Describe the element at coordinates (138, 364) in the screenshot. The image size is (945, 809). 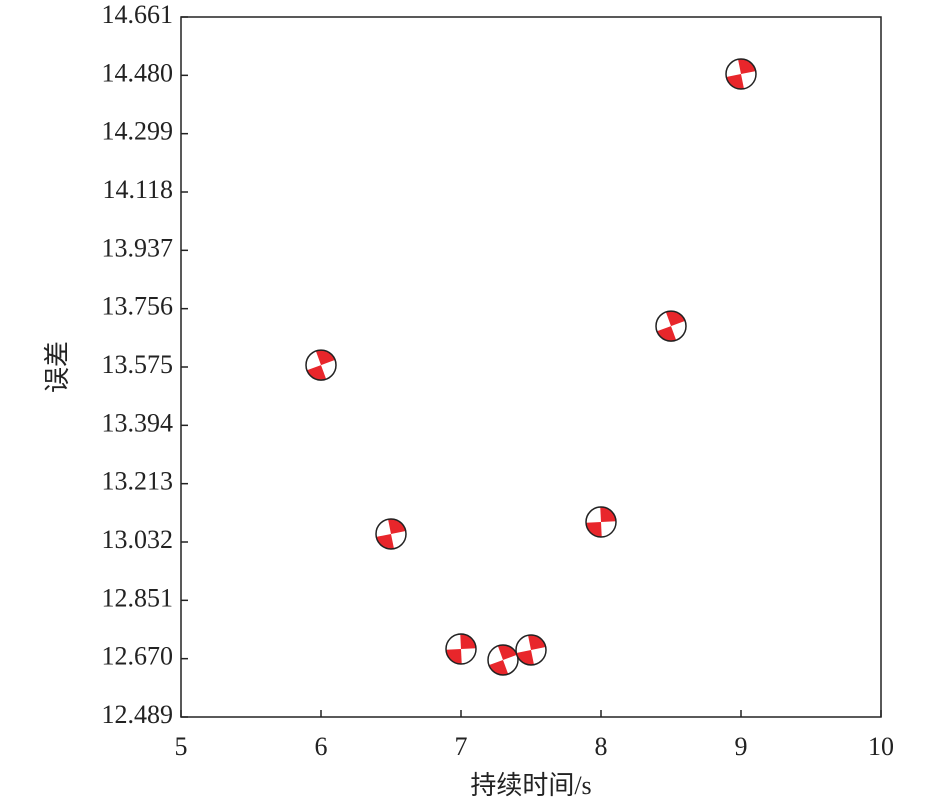
I see `y-tick-label: 13.575` at that location.